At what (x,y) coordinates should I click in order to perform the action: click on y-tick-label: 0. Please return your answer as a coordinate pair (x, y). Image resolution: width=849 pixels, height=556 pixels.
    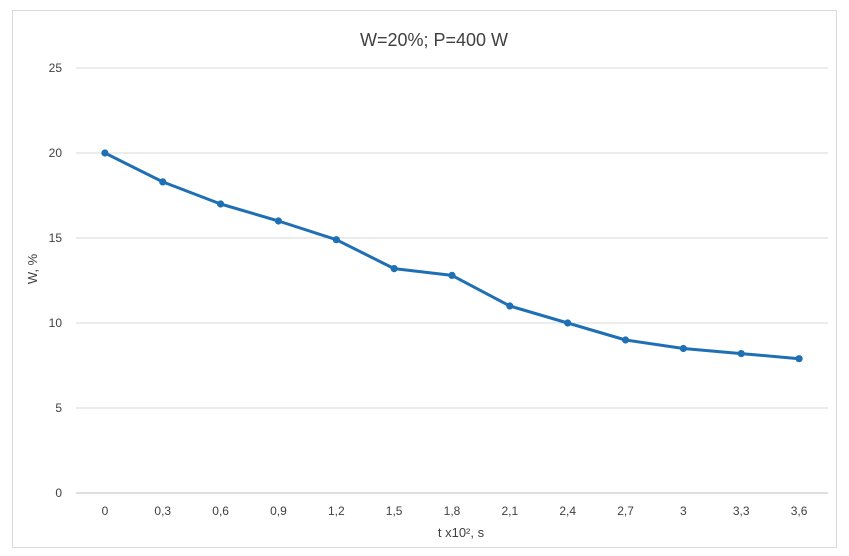
    Looking at the image, I should click on (58, 493).